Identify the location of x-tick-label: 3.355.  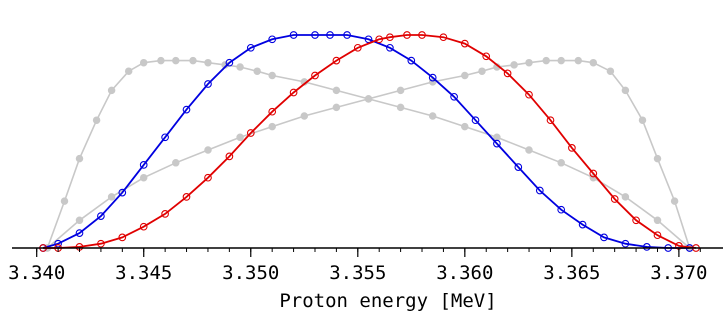
(357, 273).